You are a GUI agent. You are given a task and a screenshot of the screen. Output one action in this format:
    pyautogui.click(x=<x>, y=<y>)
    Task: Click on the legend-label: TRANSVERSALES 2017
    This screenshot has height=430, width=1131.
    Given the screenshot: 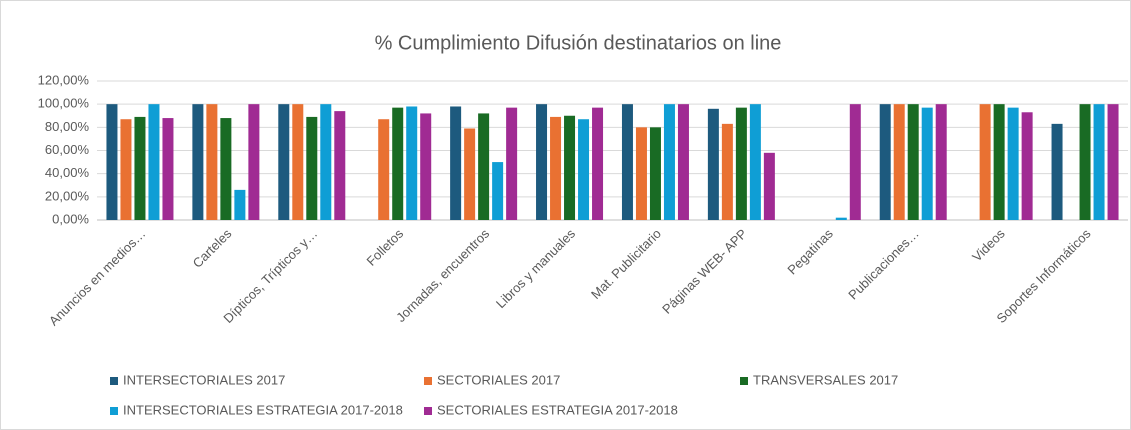 What is the action you would take?
    pyautogui.click(x=825, y=379)
    